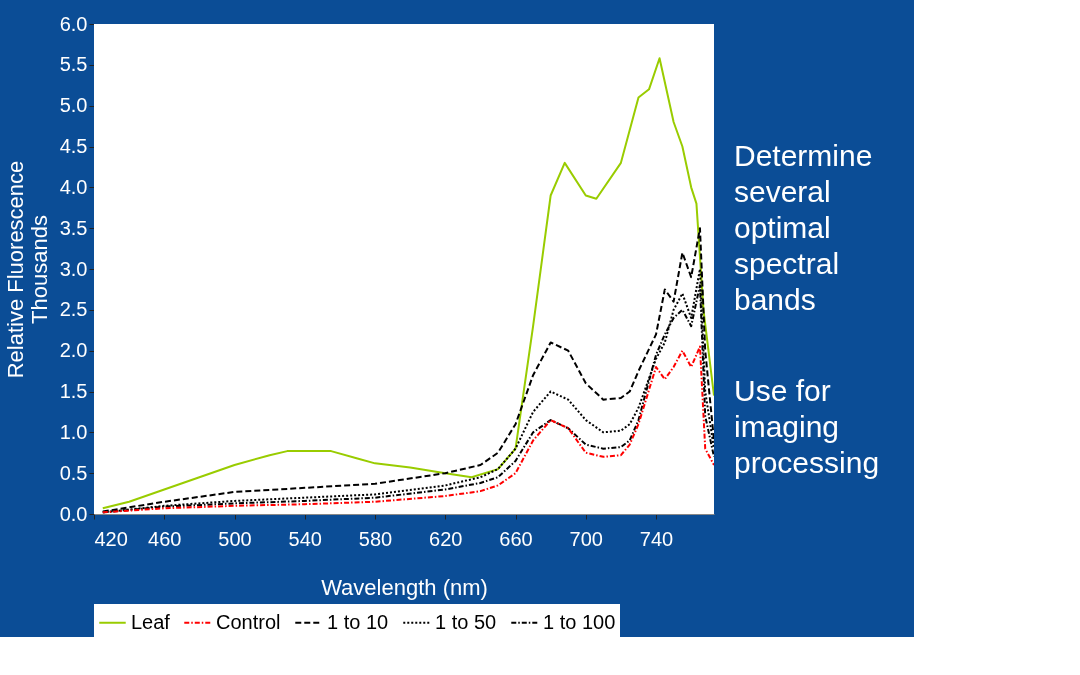 The image size is (1080, 675). What do you see at coordinates (466, 621) in the screenshot?
I see `legend-label: 1 to 50` at bounding box center [466, 621].